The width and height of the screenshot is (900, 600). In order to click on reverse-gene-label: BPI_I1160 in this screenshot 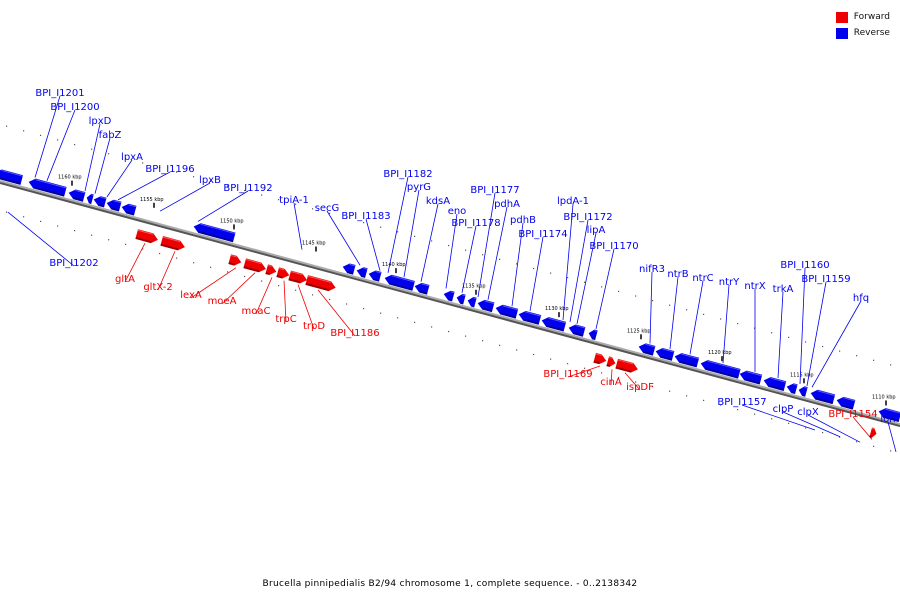, I will do `click(804, 265)`.